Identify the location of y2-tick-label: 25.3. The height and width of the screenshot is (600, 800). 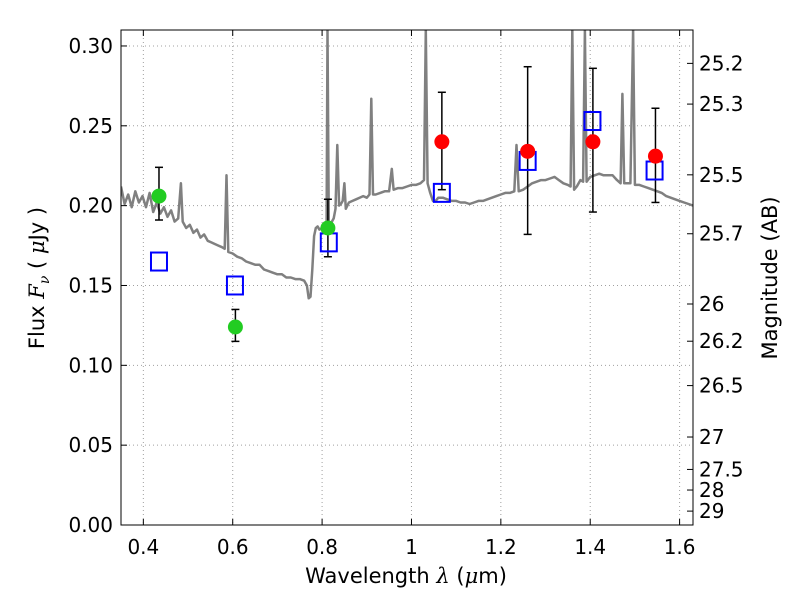
(721, 104).